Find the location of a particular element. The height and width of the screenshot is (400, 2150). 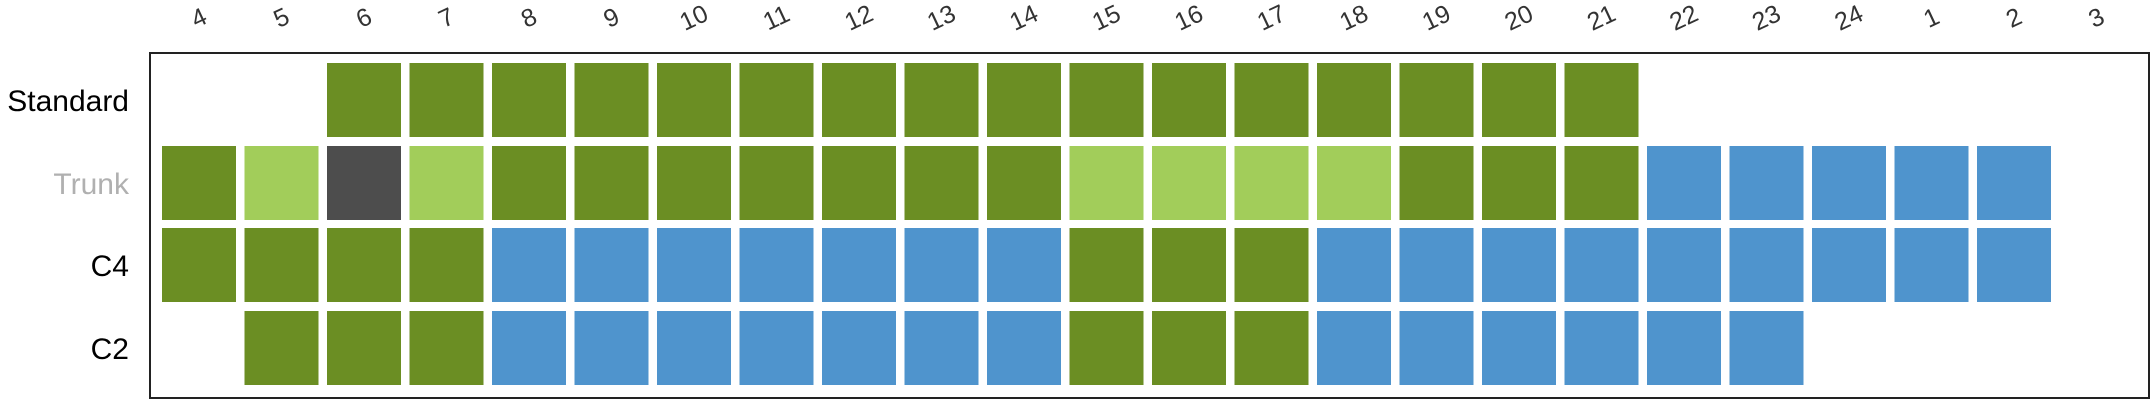

x-tick-label: 6 is located at coordinates (364, 17).